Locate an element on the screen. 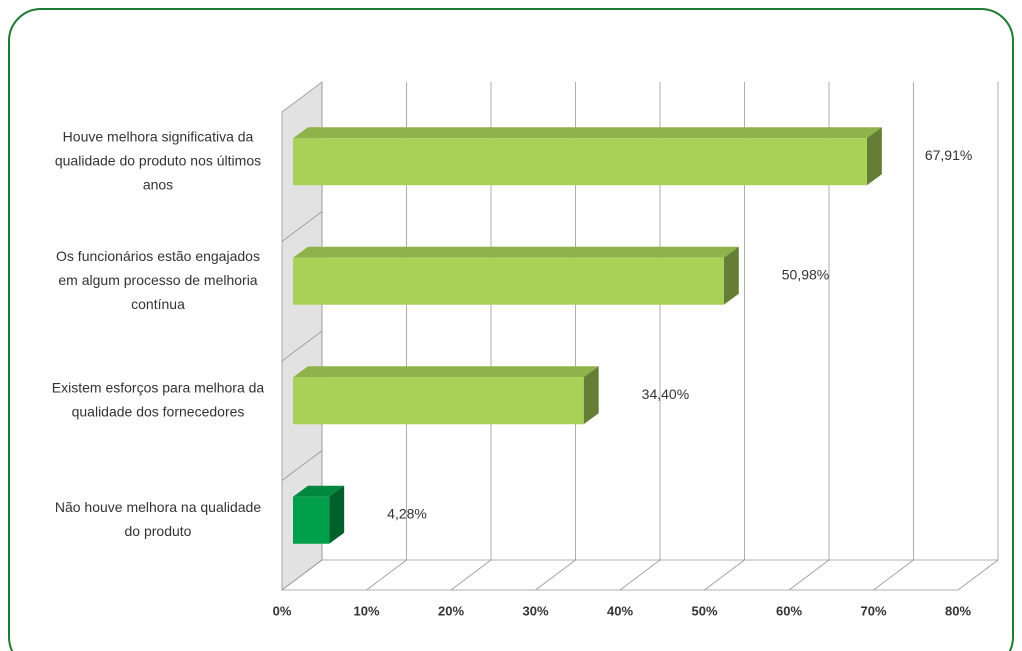 The width and height of the screenshot is (1022, 651). value-label: 50,98% is located at coordinates (805, 274).